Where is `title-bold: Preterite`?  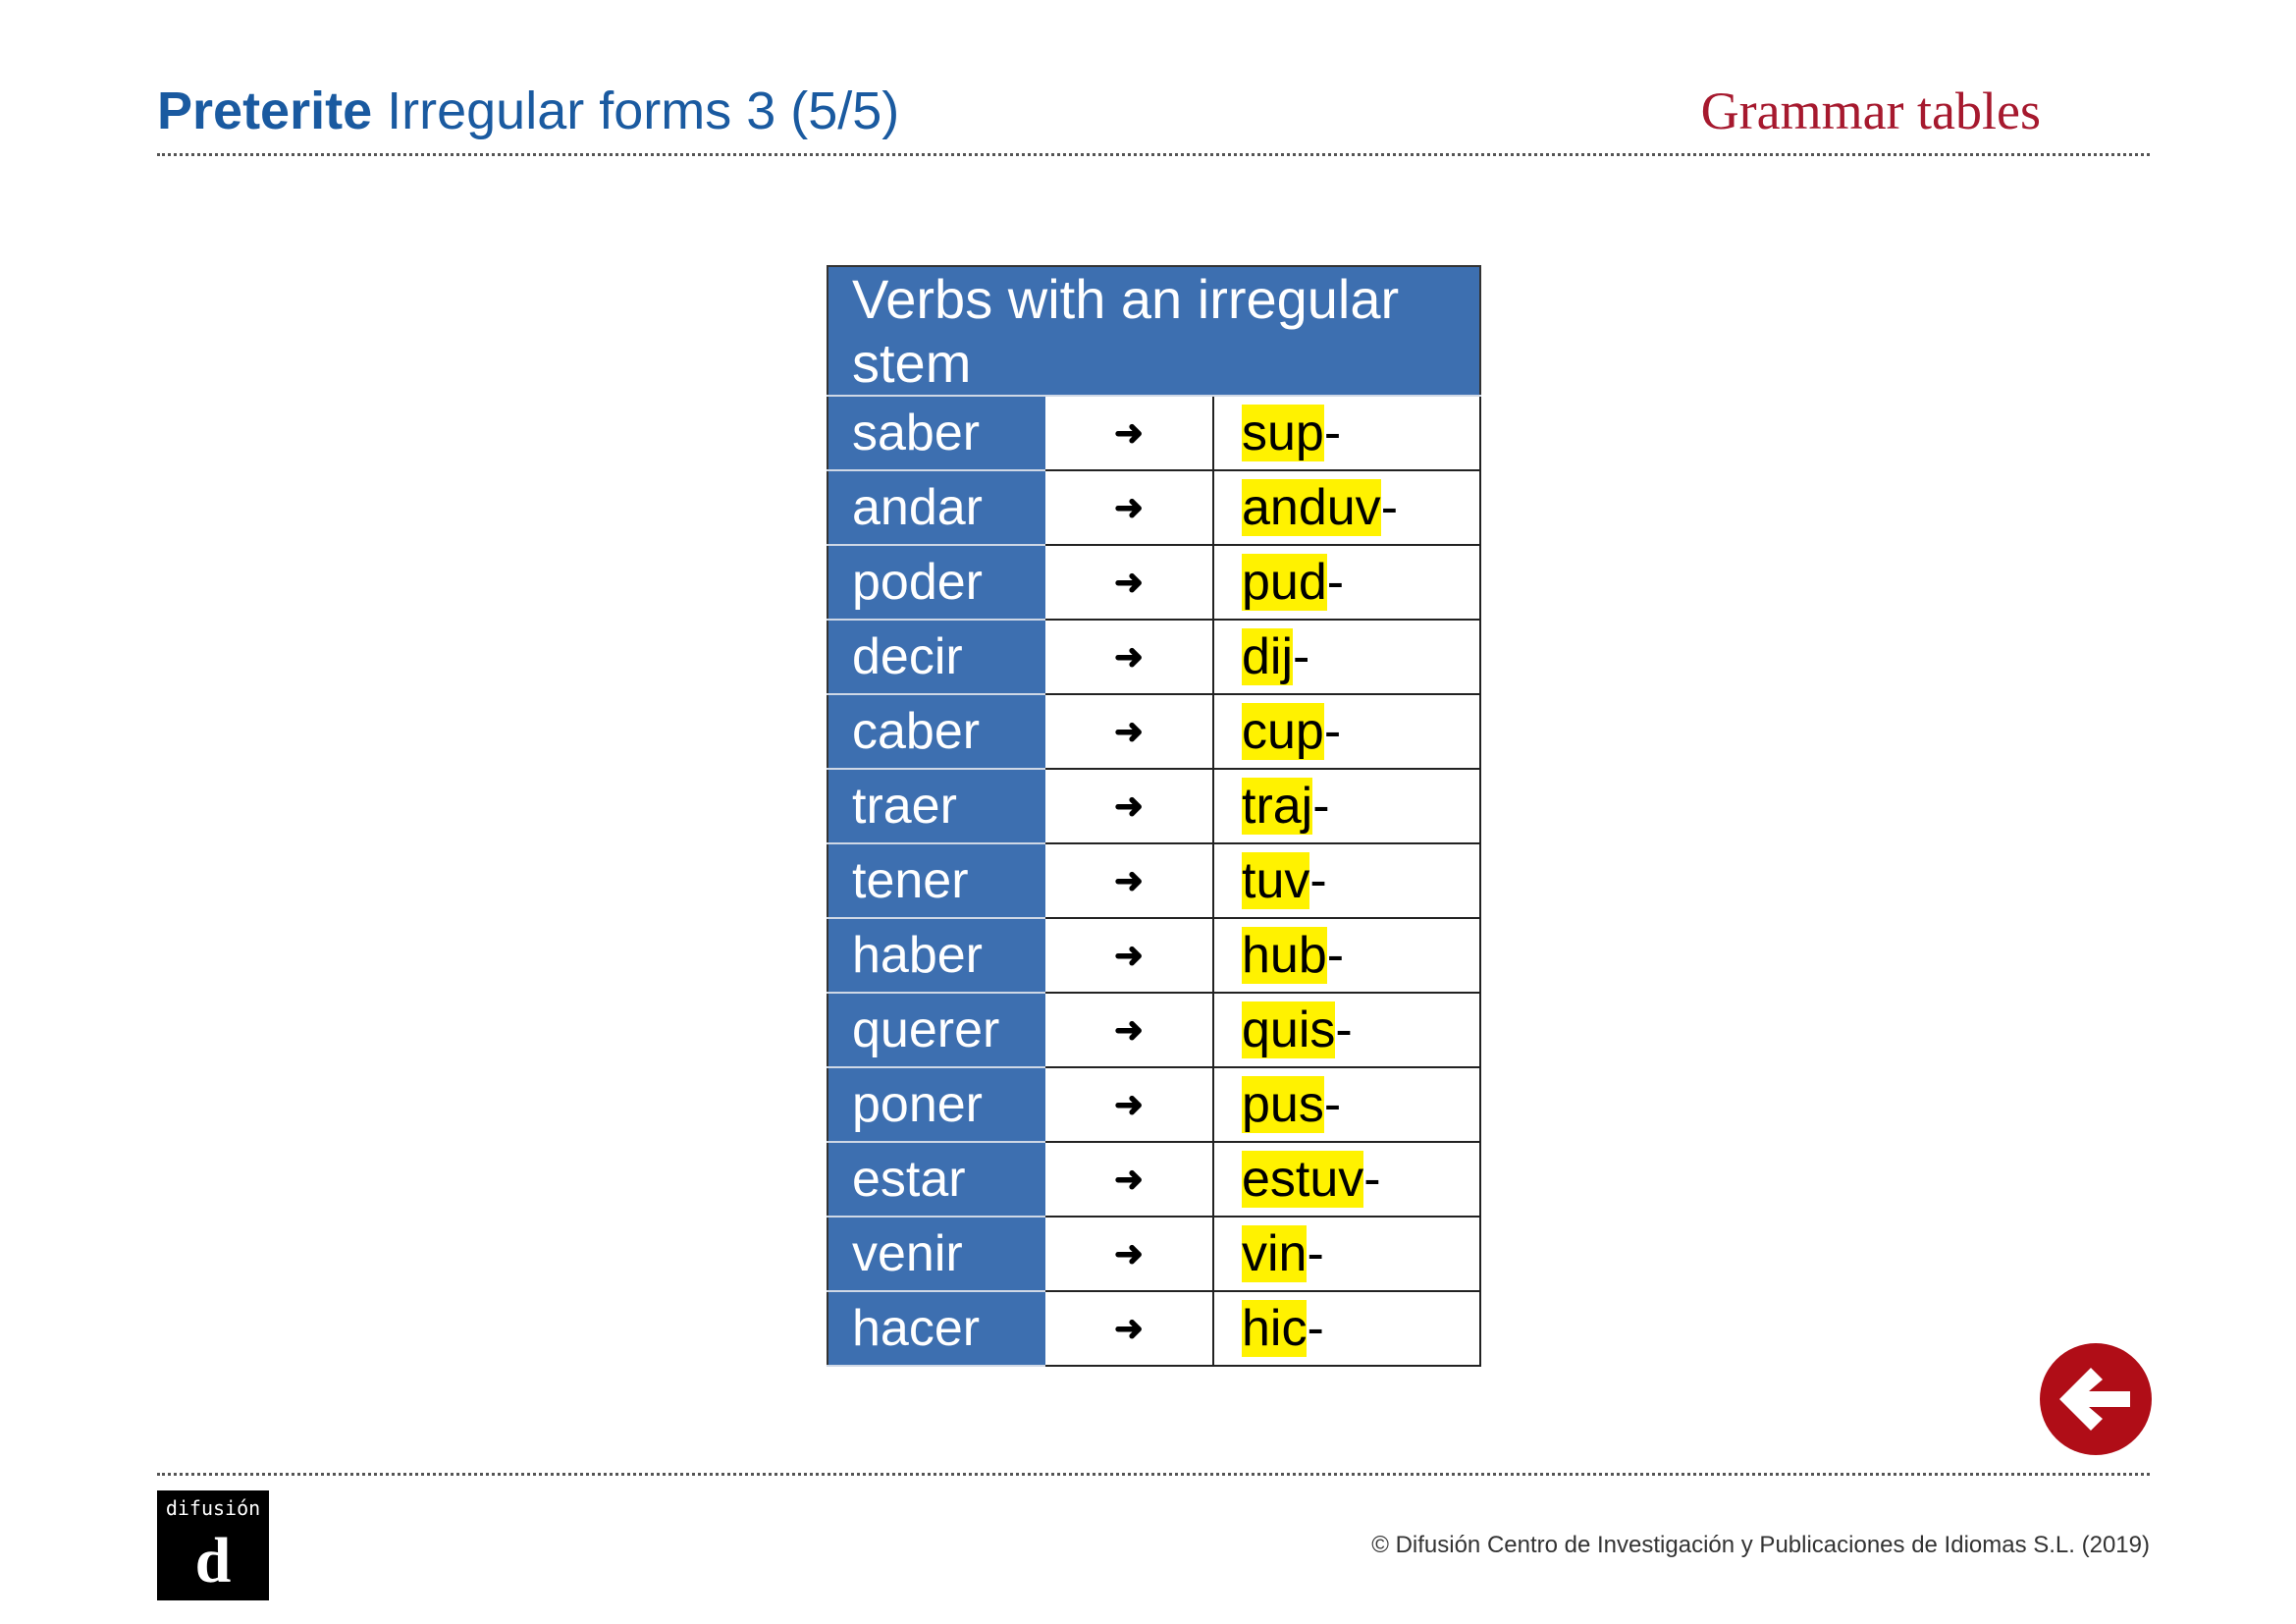 title-bold: Preterite is located at coordinates (265, 110).